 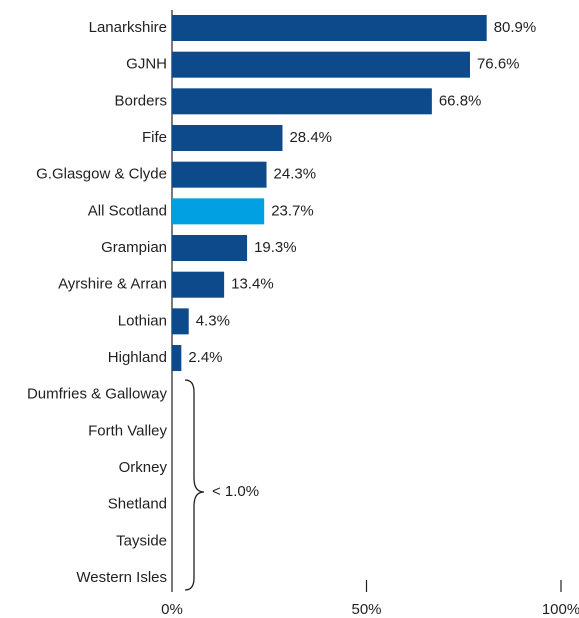 I want to click on category-label: Shetland, so click(x=137, y=504).